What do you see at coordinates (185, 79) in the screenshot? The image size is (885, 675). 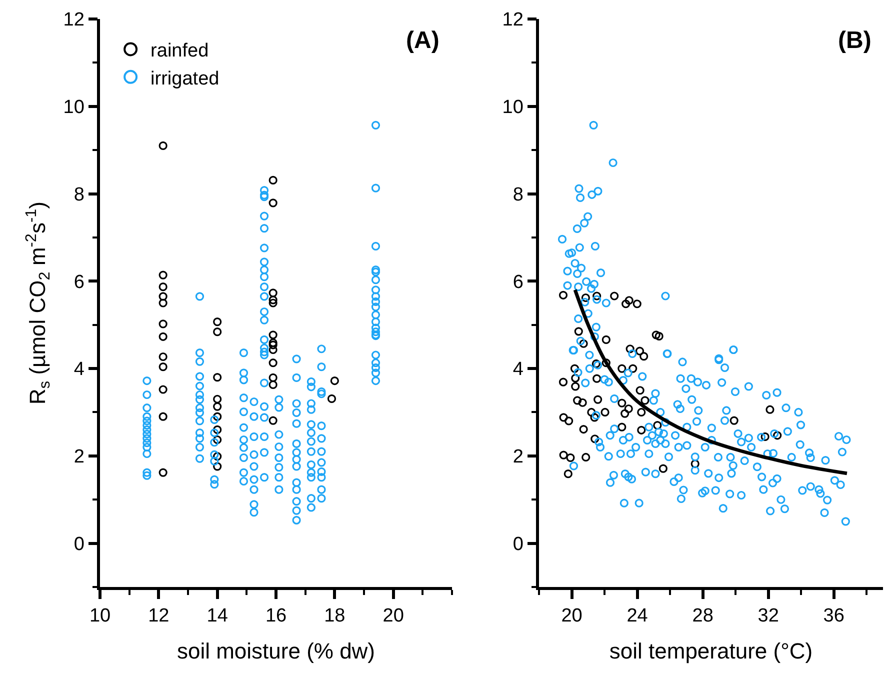 I see `legend-label: irrigated` at bounding box center [185, 79].